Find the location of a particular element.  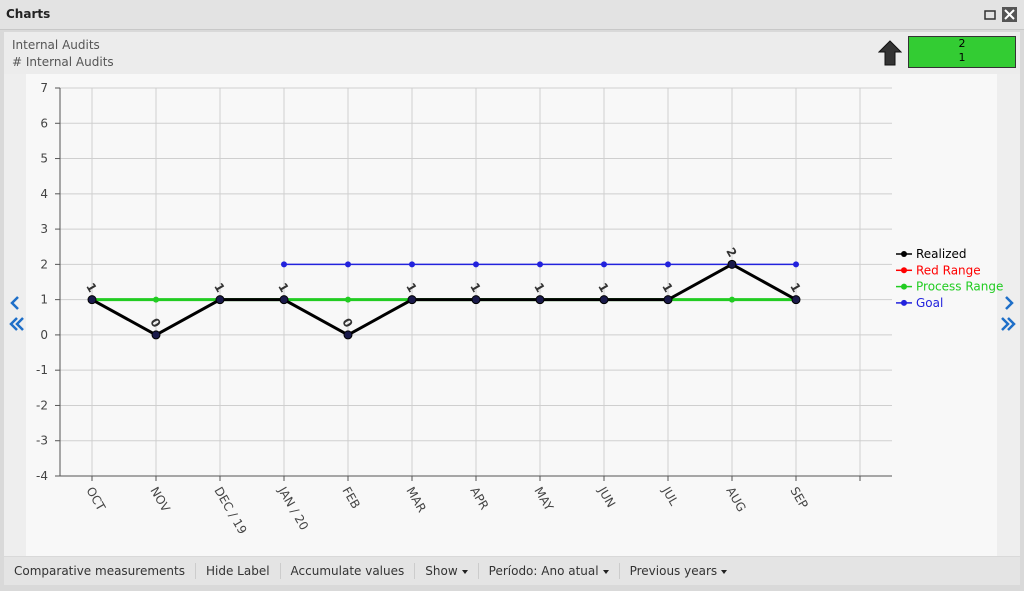

toolbar-label: Previous years is located at coordinates (673, 571).